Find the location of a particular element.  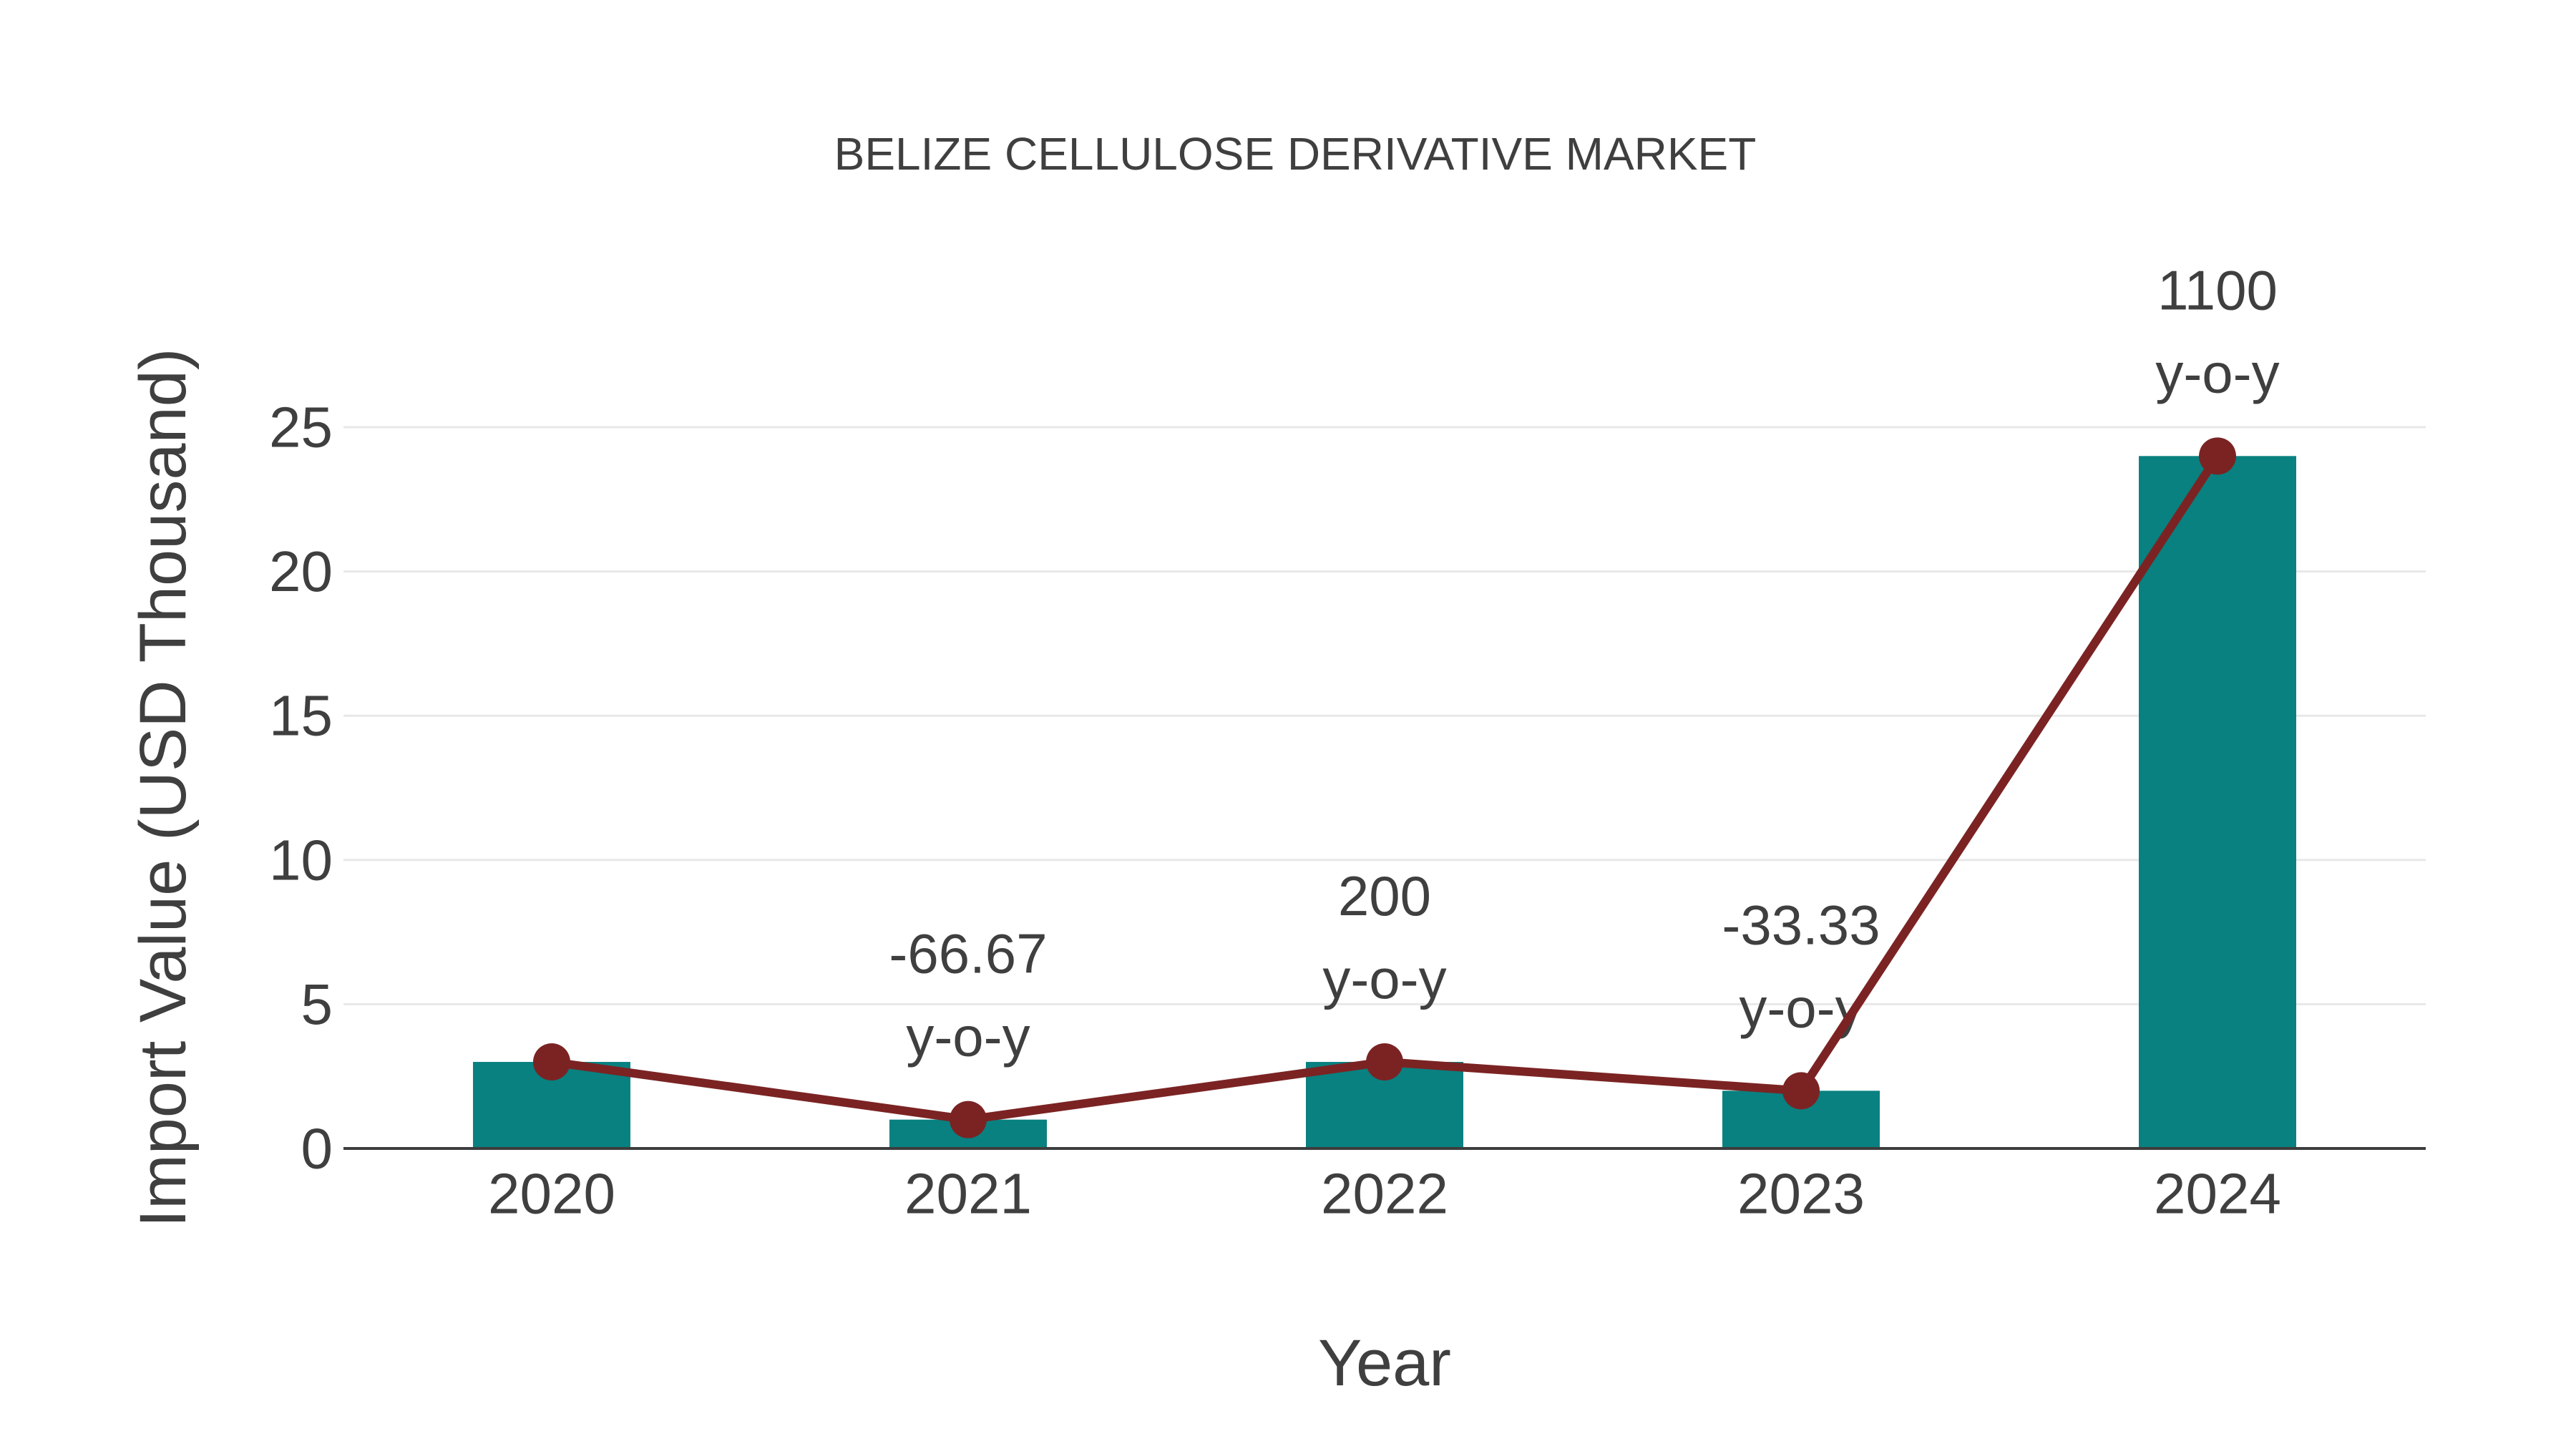

x-tick-labels: 2020 2021 2022 2023 2024 is located at coordinates (1384, 1194).